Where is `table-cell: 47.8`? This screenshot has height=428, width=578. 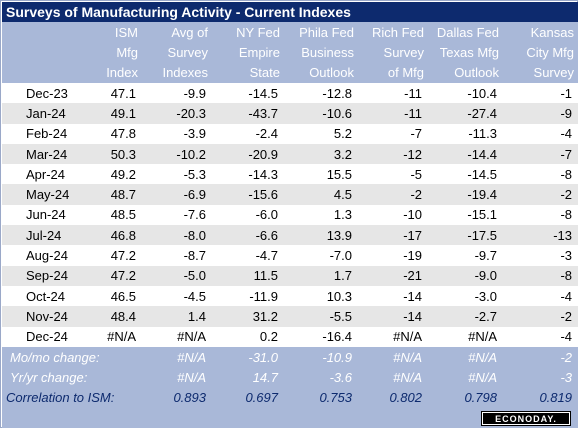 table-cell: 47.8 is located at coordinates (123, 134).